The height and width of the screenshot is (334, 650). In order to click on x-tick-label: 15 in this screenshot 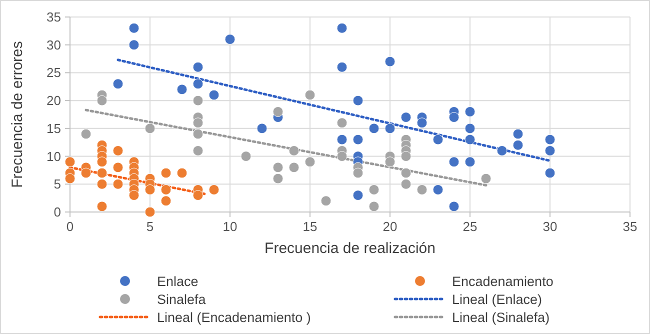, I will do `click(310, 226)`.